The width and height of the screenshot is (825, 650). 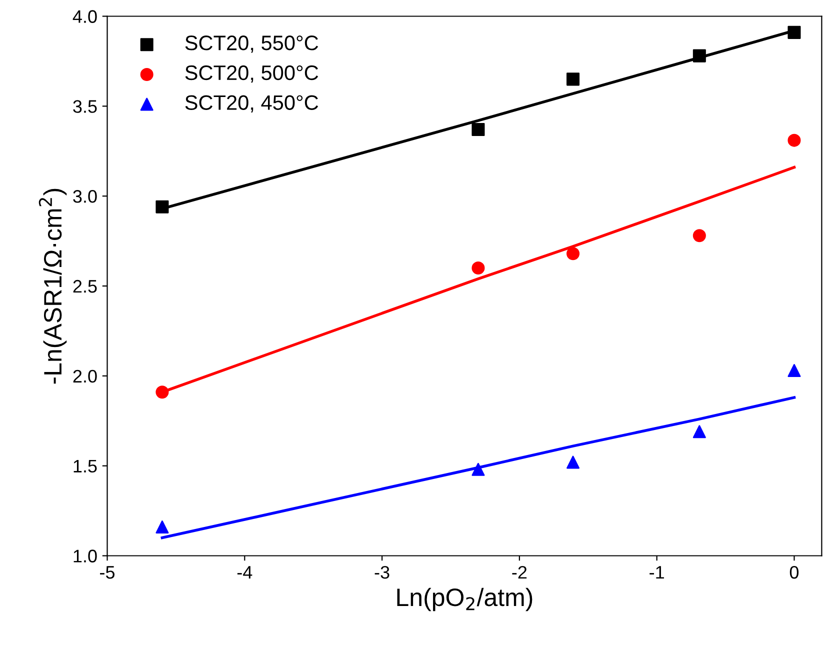 I want to click on y-tick-label: 2.5, so click(x=85, y=286).